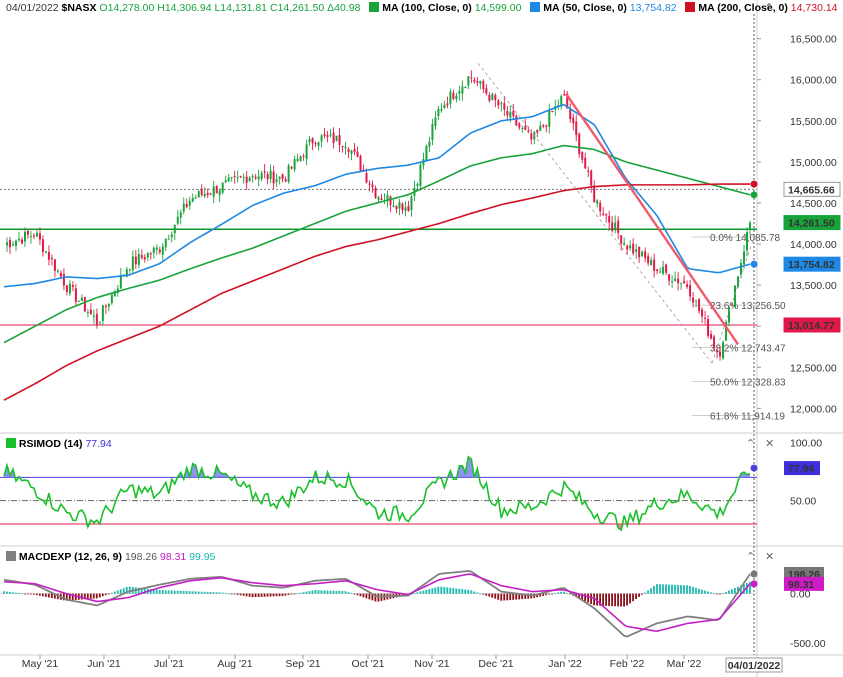 This screenshot has height=677, width=843. Describe the element at coordinates (754, 264) in the screenshot. I see `ma50-end-dot` at that location.